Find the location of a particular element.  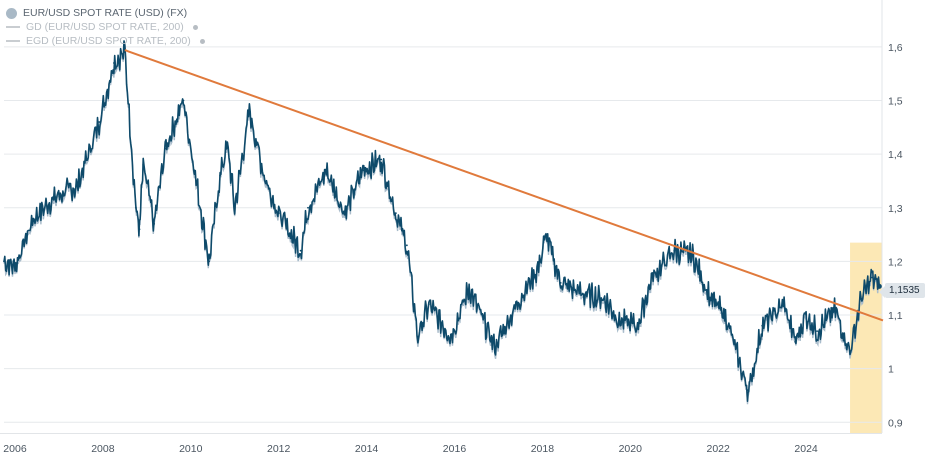

legend-item-egd: EGD (EUR/USD SPOT RATE, 200) is located at coordinates (105, 41).